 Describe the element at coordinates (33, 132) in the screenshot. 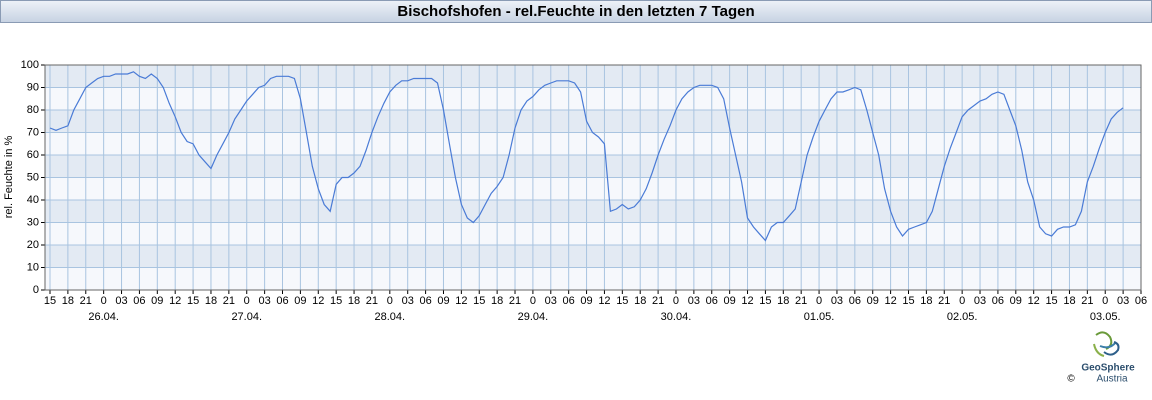

I see `y-tick-label: 70` at that location.